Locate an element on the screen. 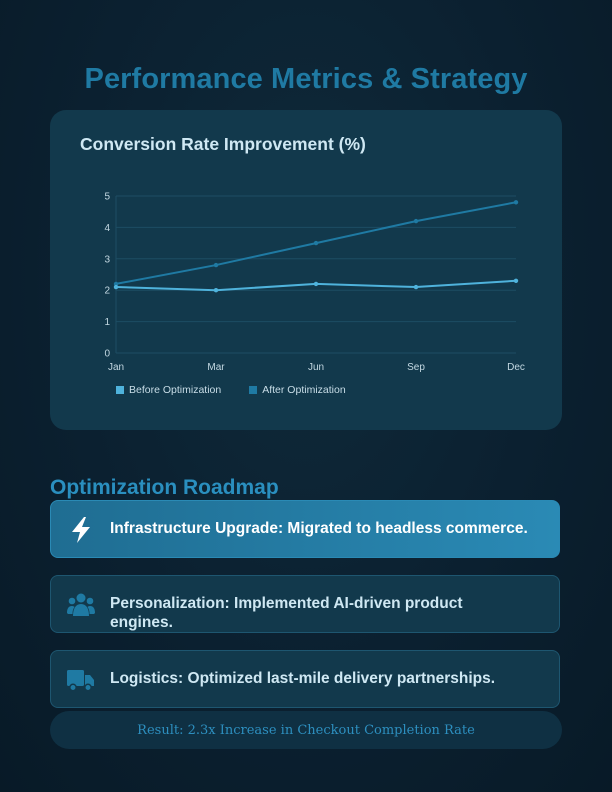 This screenshot has height=792, width=612. x-tick-label: Dec is located at coordinates (516, 367).